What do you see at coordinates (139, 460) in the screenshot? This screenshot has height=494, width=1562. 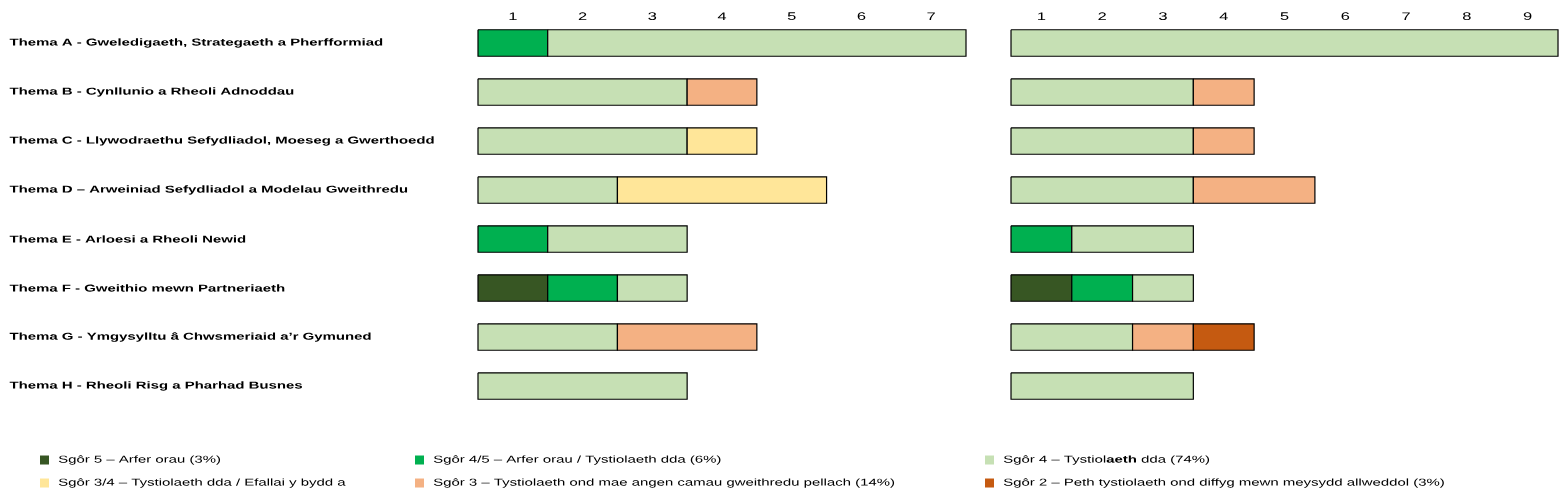 I see `legend-label: Sgôr 5 – Arfer orau (3%)` at bounding box center [139, 460].